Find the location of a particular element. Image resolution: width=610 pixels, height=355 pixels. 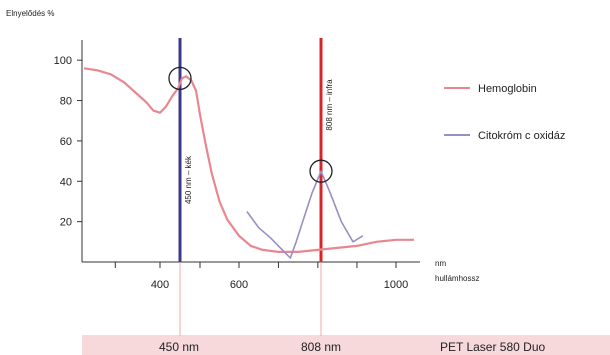

x-tick-label: 600 is located at coordinates (239, 285).